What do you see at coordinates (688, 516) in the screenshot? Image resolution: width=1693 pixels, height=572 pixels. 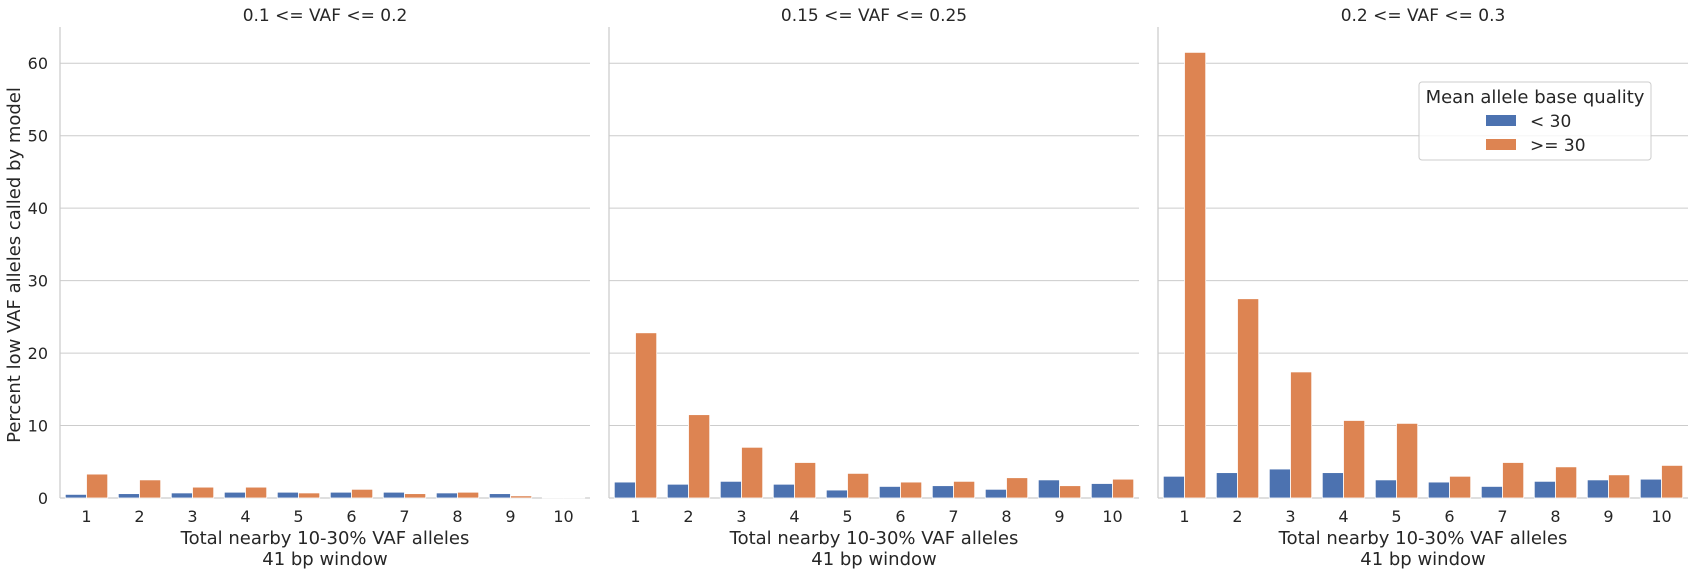 I see `x-tick-label: 2` at bounding box center [688, 516].